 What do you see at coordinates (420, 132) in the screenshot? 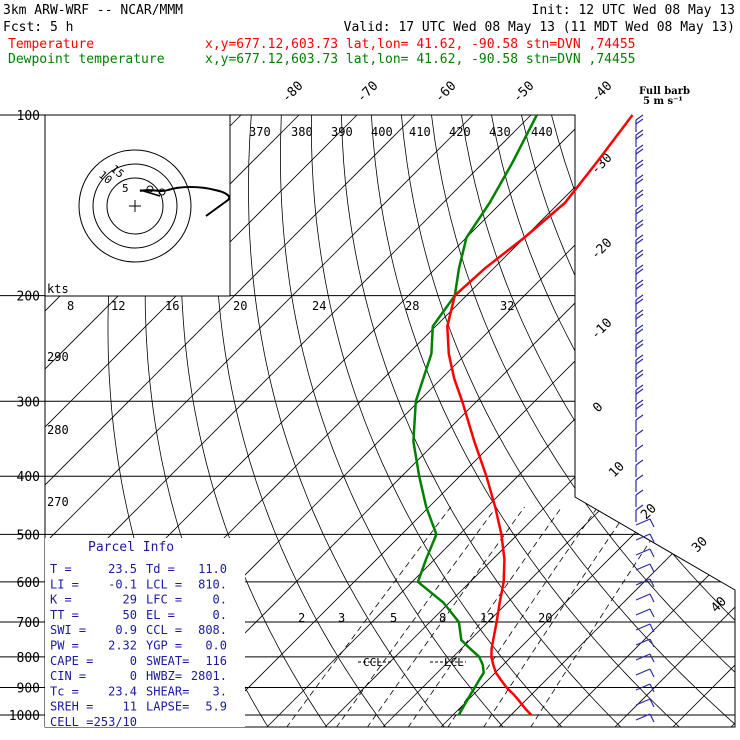
I see `theta-label: 410` at bounding box center [420, 132].